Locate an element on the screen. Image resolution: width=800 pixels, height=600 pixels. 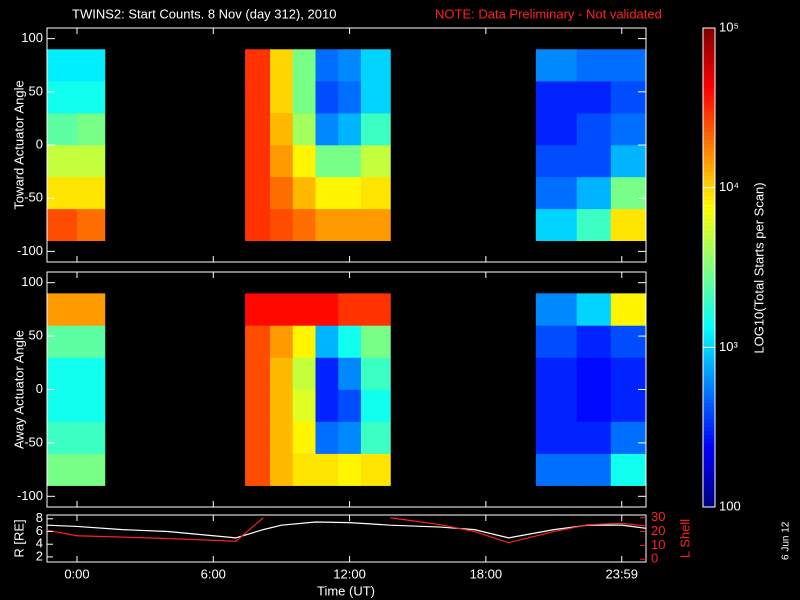
colorbar-tick-label: 10³ is located at coordinates (728, 346).